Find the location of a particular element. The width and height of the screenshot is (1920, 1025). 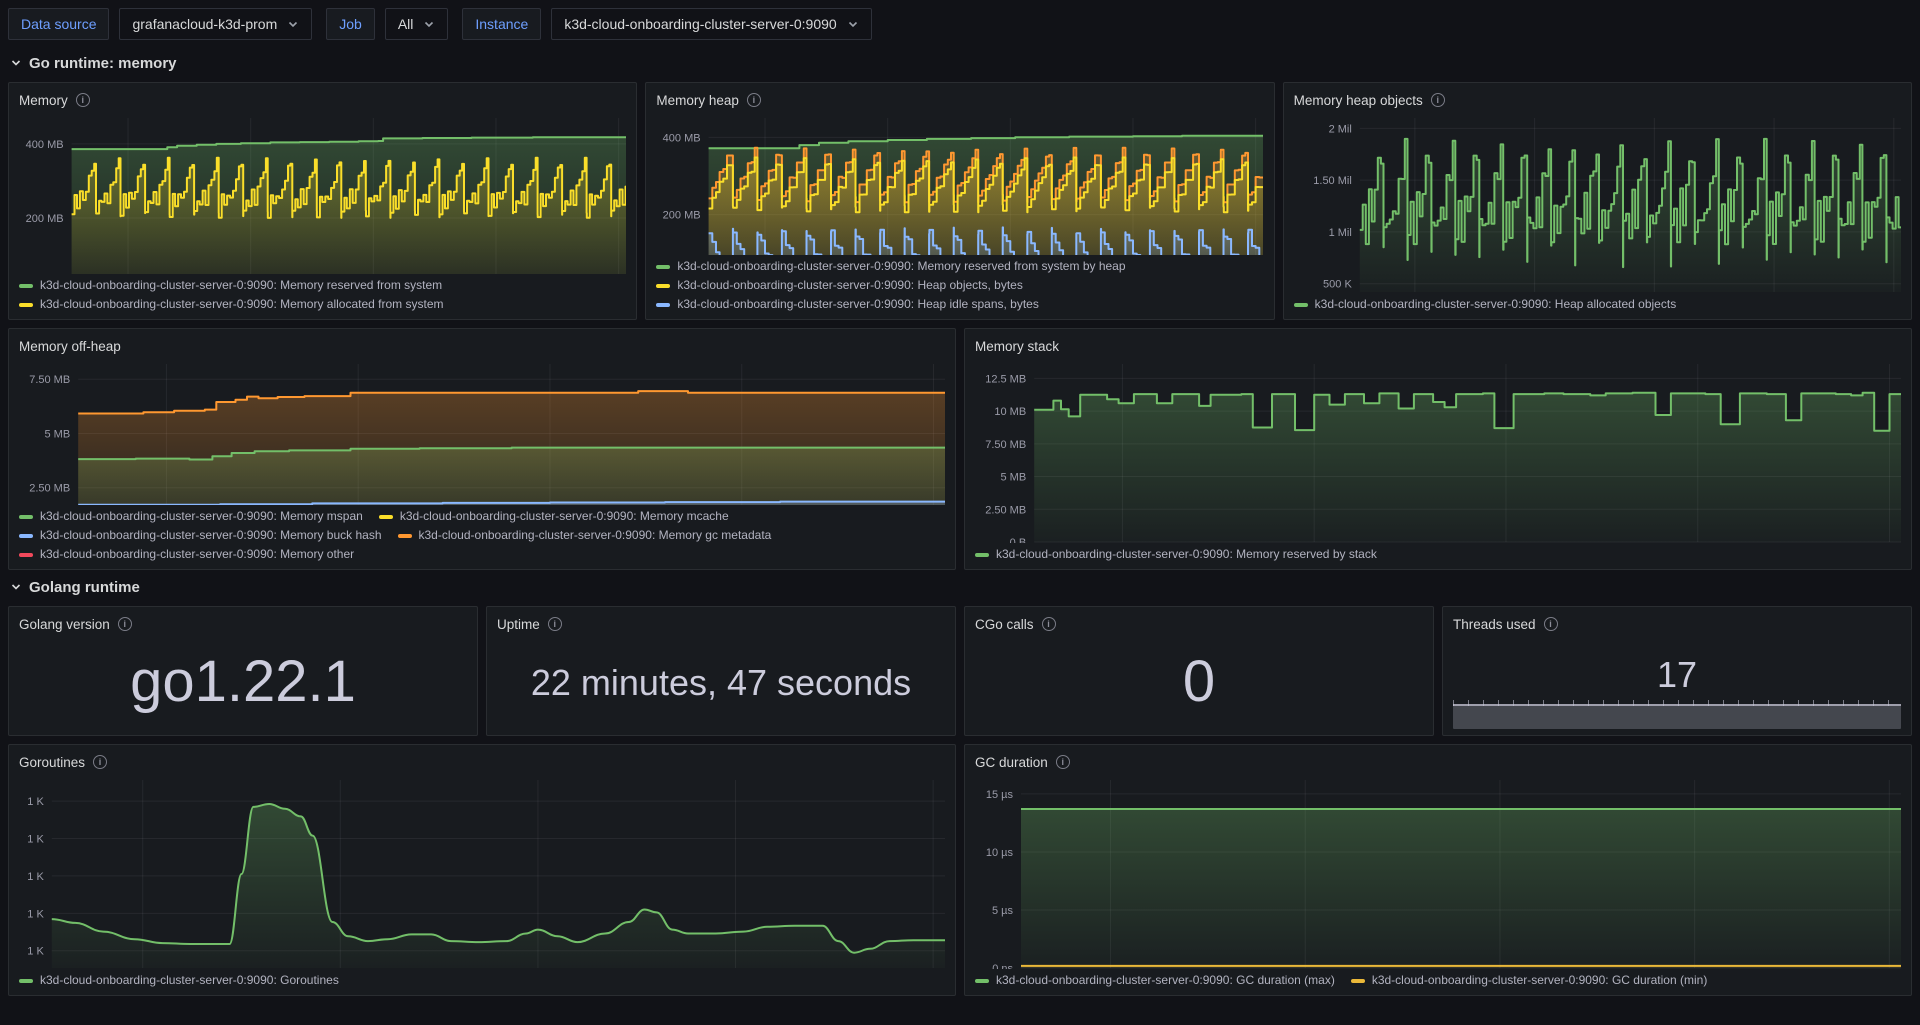

instance-label: Instance is located at coordinates (502, 24).